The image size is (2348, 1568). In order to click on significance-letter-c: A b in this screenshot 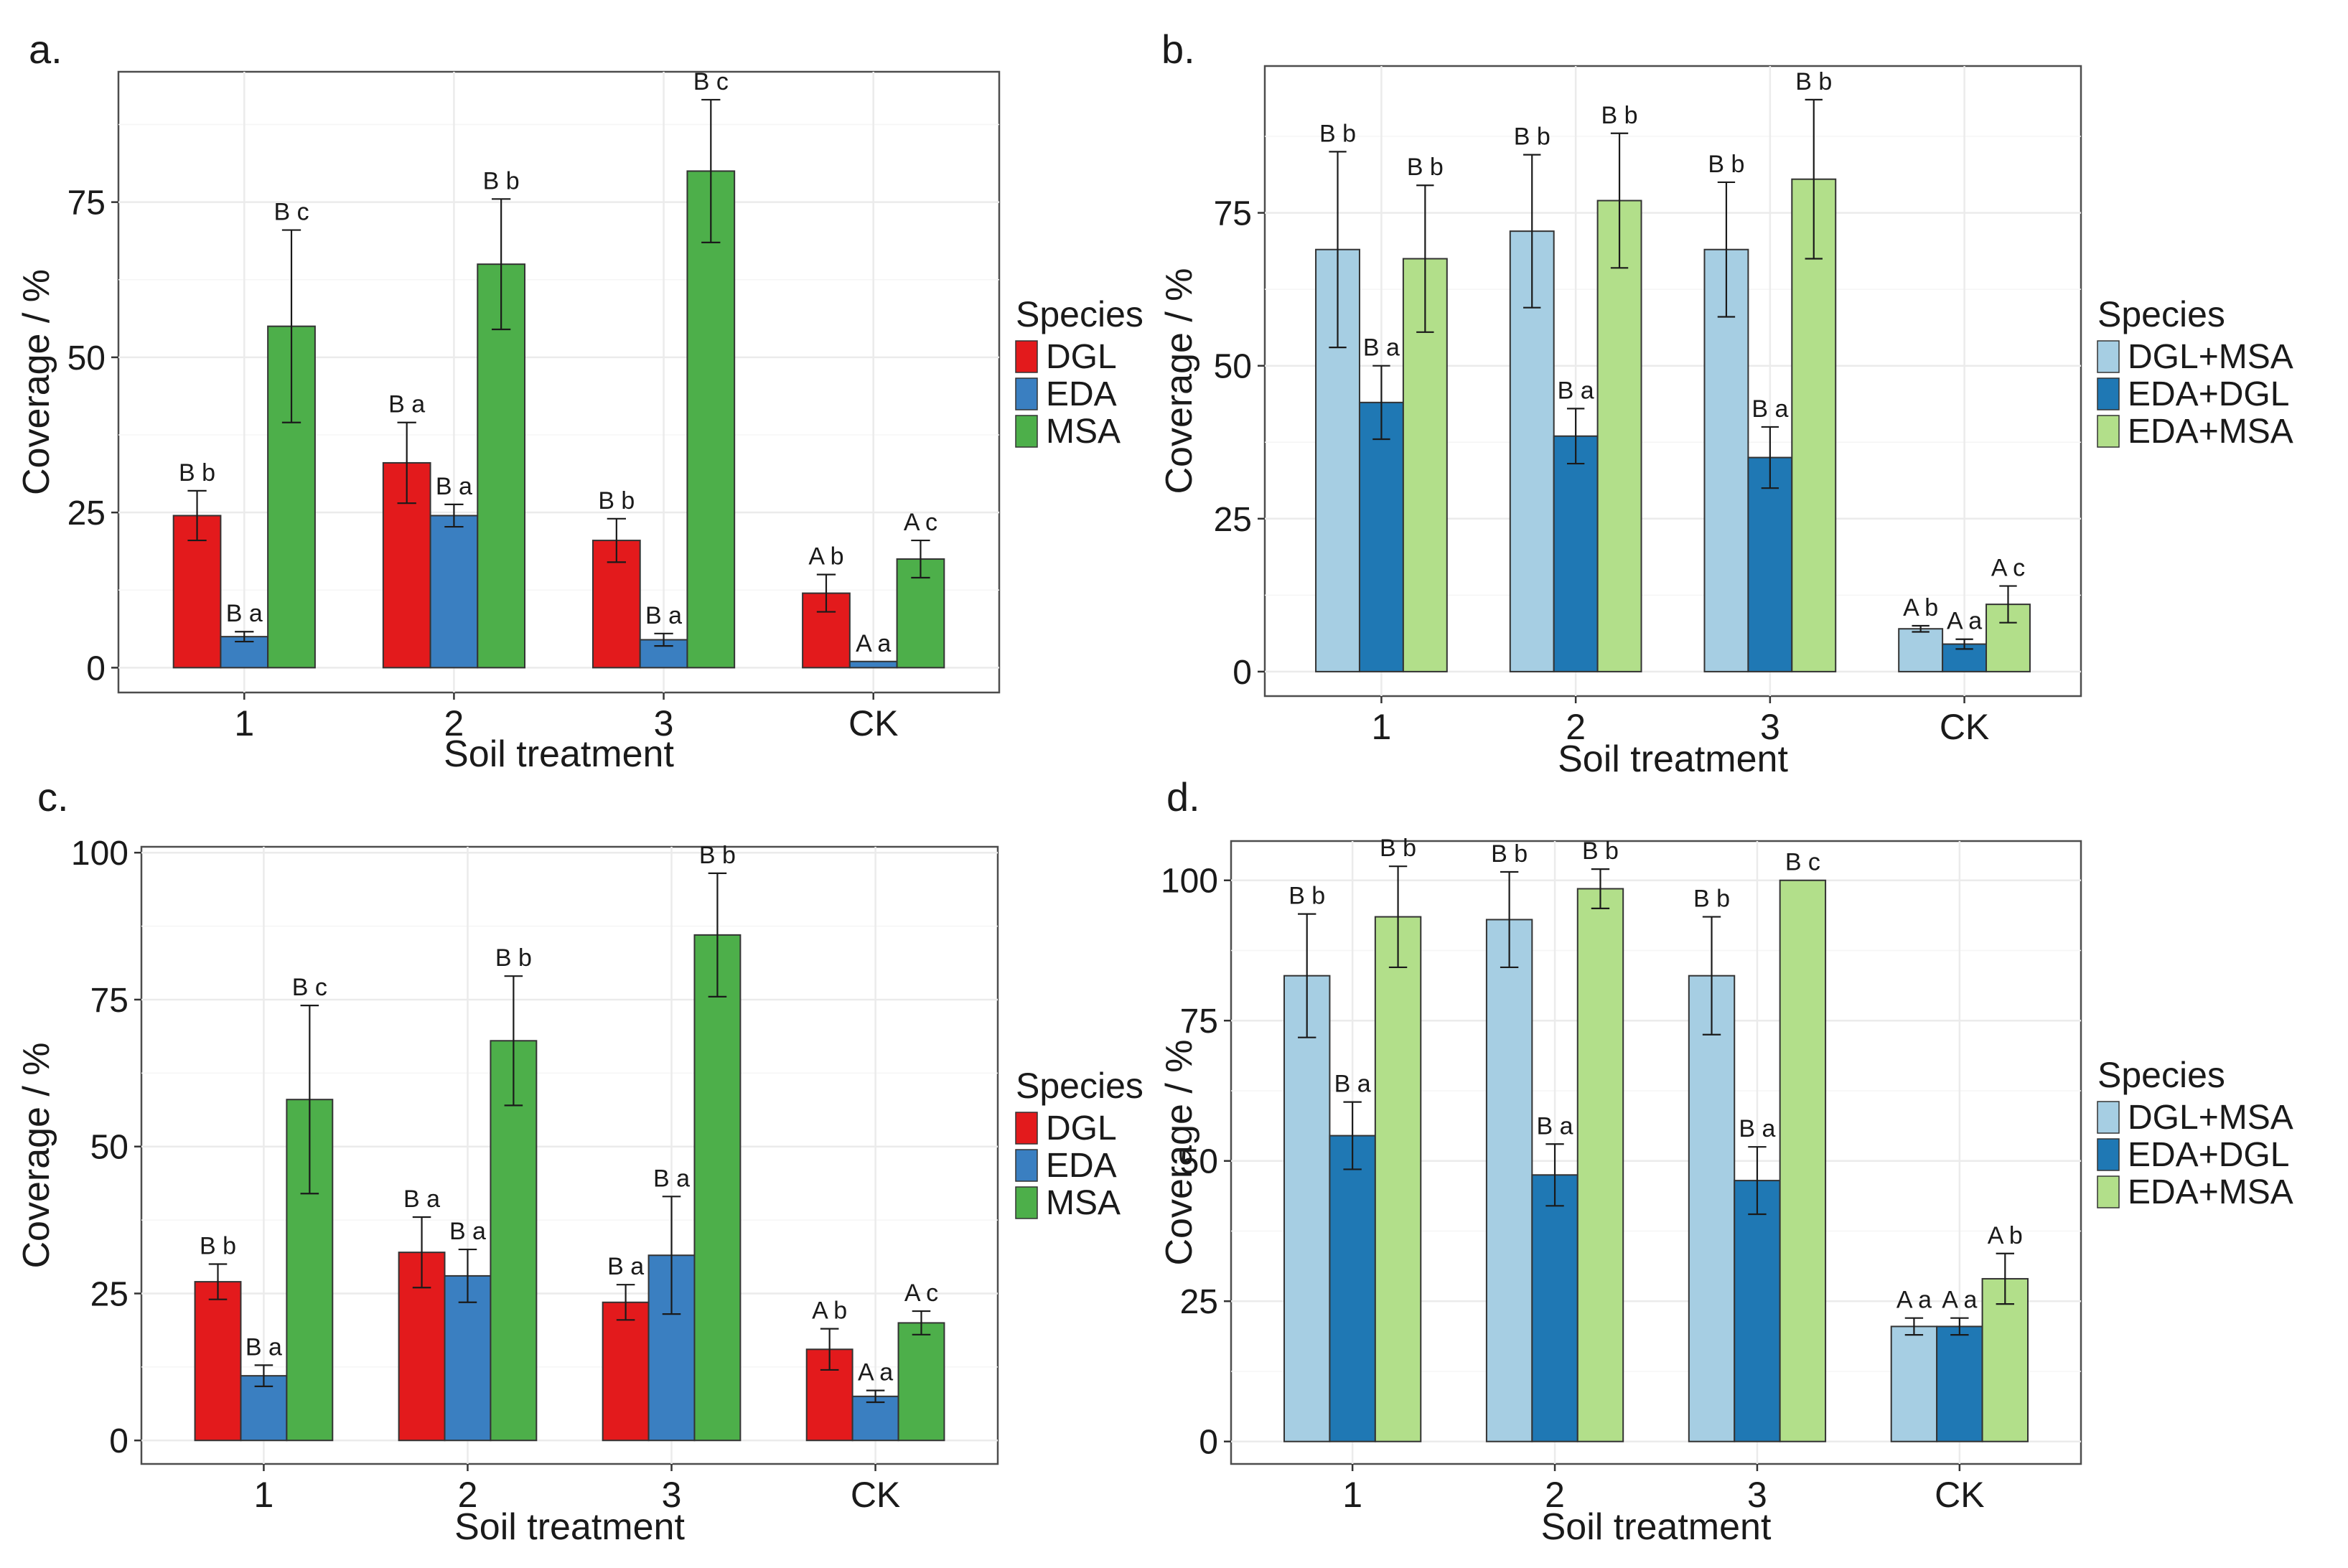, I will do `click(829, 1311)`.